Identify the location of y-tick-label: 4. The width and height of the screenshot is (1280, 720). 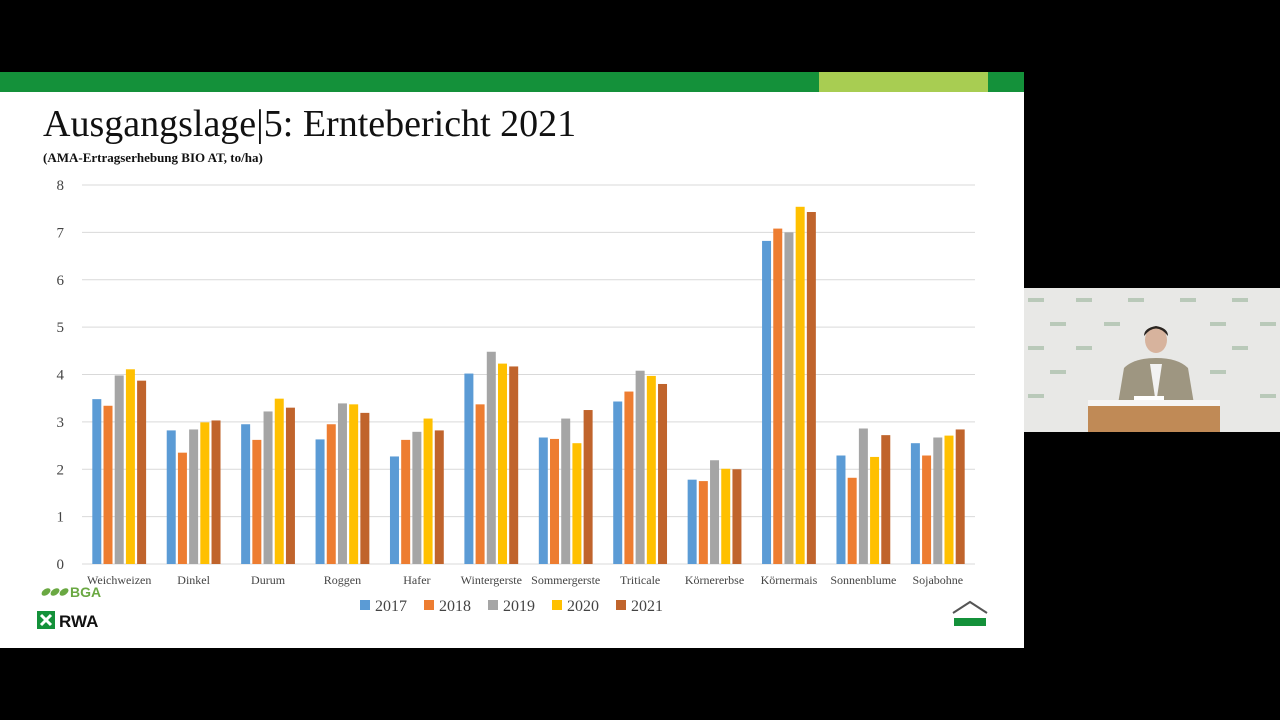
(61, 376).